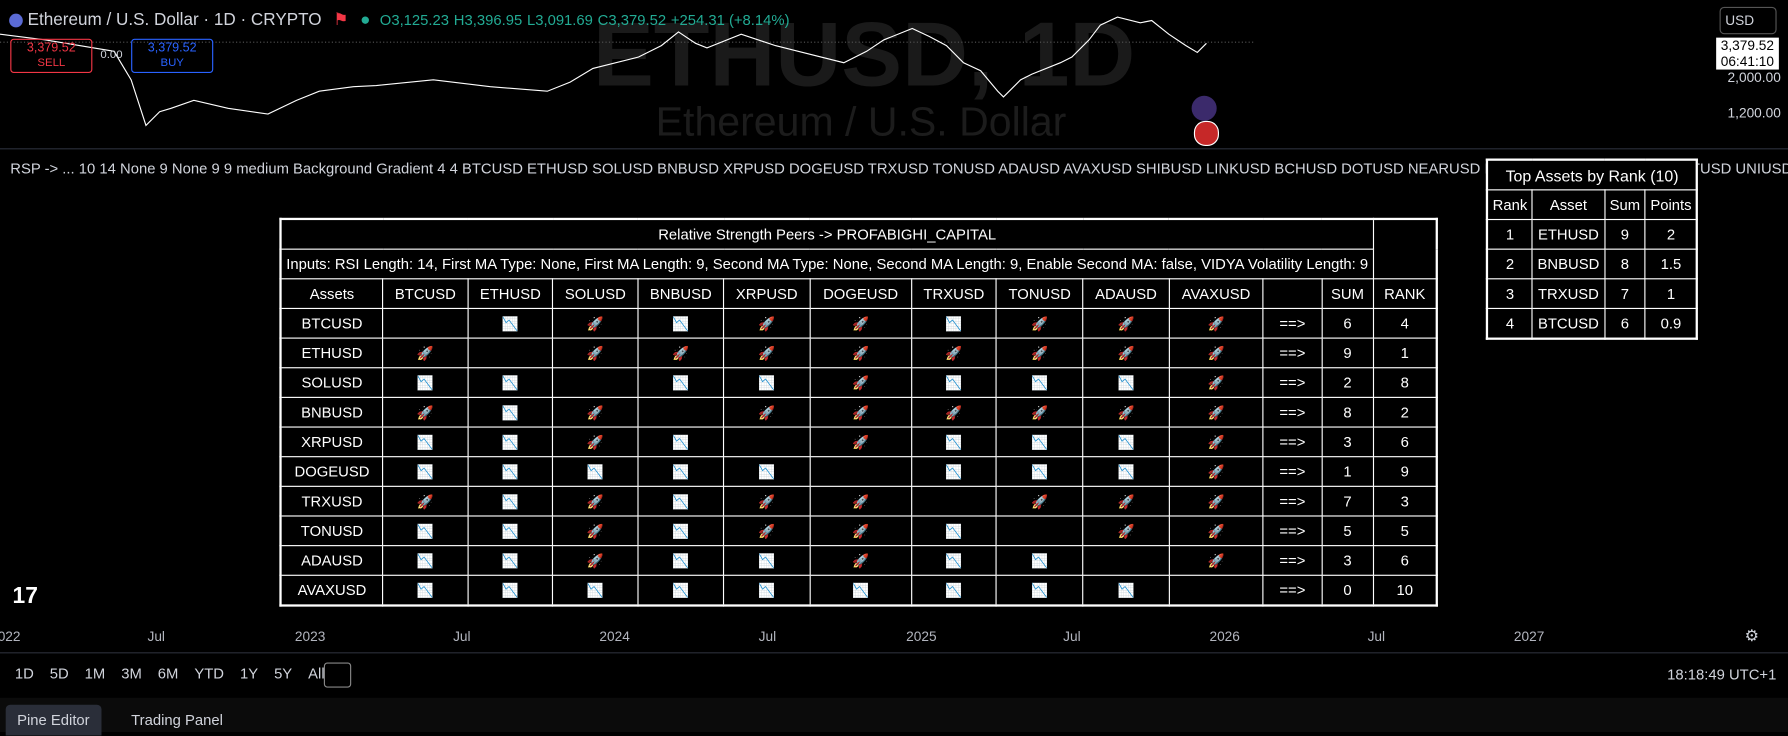 Image resolution: width=1788 pixels, height=736 pixels. Describe the element at coordinates (1624, 264) in the screenshot. I see `rank-cell: 8` at that location.